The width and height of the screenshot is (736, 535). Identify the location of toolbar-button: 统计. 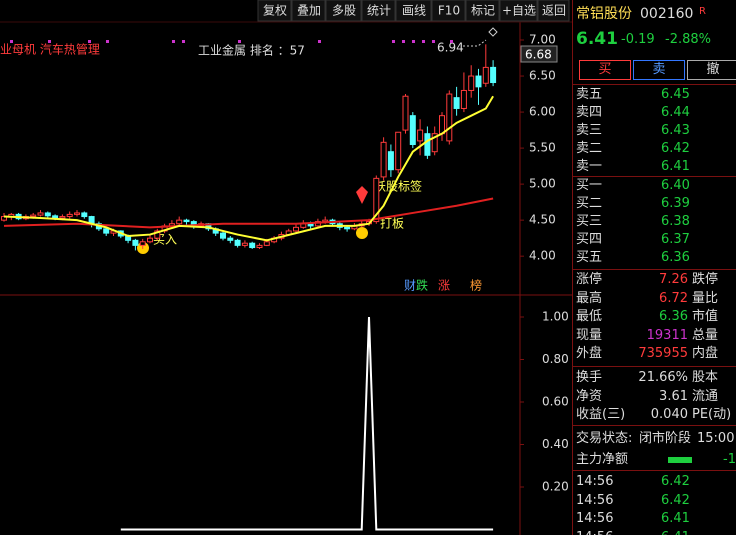
(379, 11).